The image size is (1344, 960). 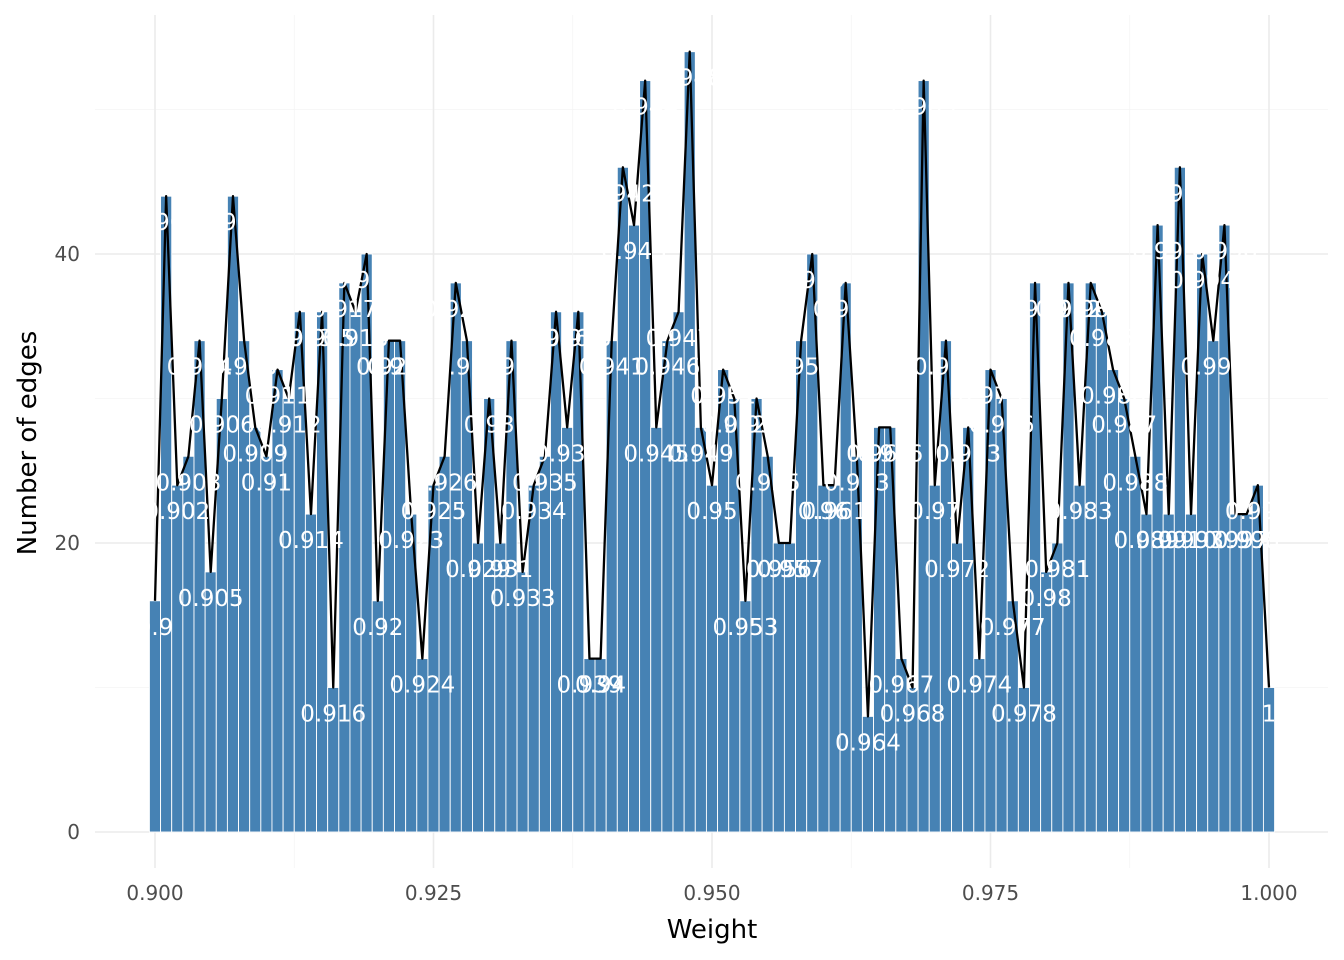 What do you see at coordinates (456, 310) in the screenshot?
I see `bar-label: 0.927` at bounding box center [456, 310].